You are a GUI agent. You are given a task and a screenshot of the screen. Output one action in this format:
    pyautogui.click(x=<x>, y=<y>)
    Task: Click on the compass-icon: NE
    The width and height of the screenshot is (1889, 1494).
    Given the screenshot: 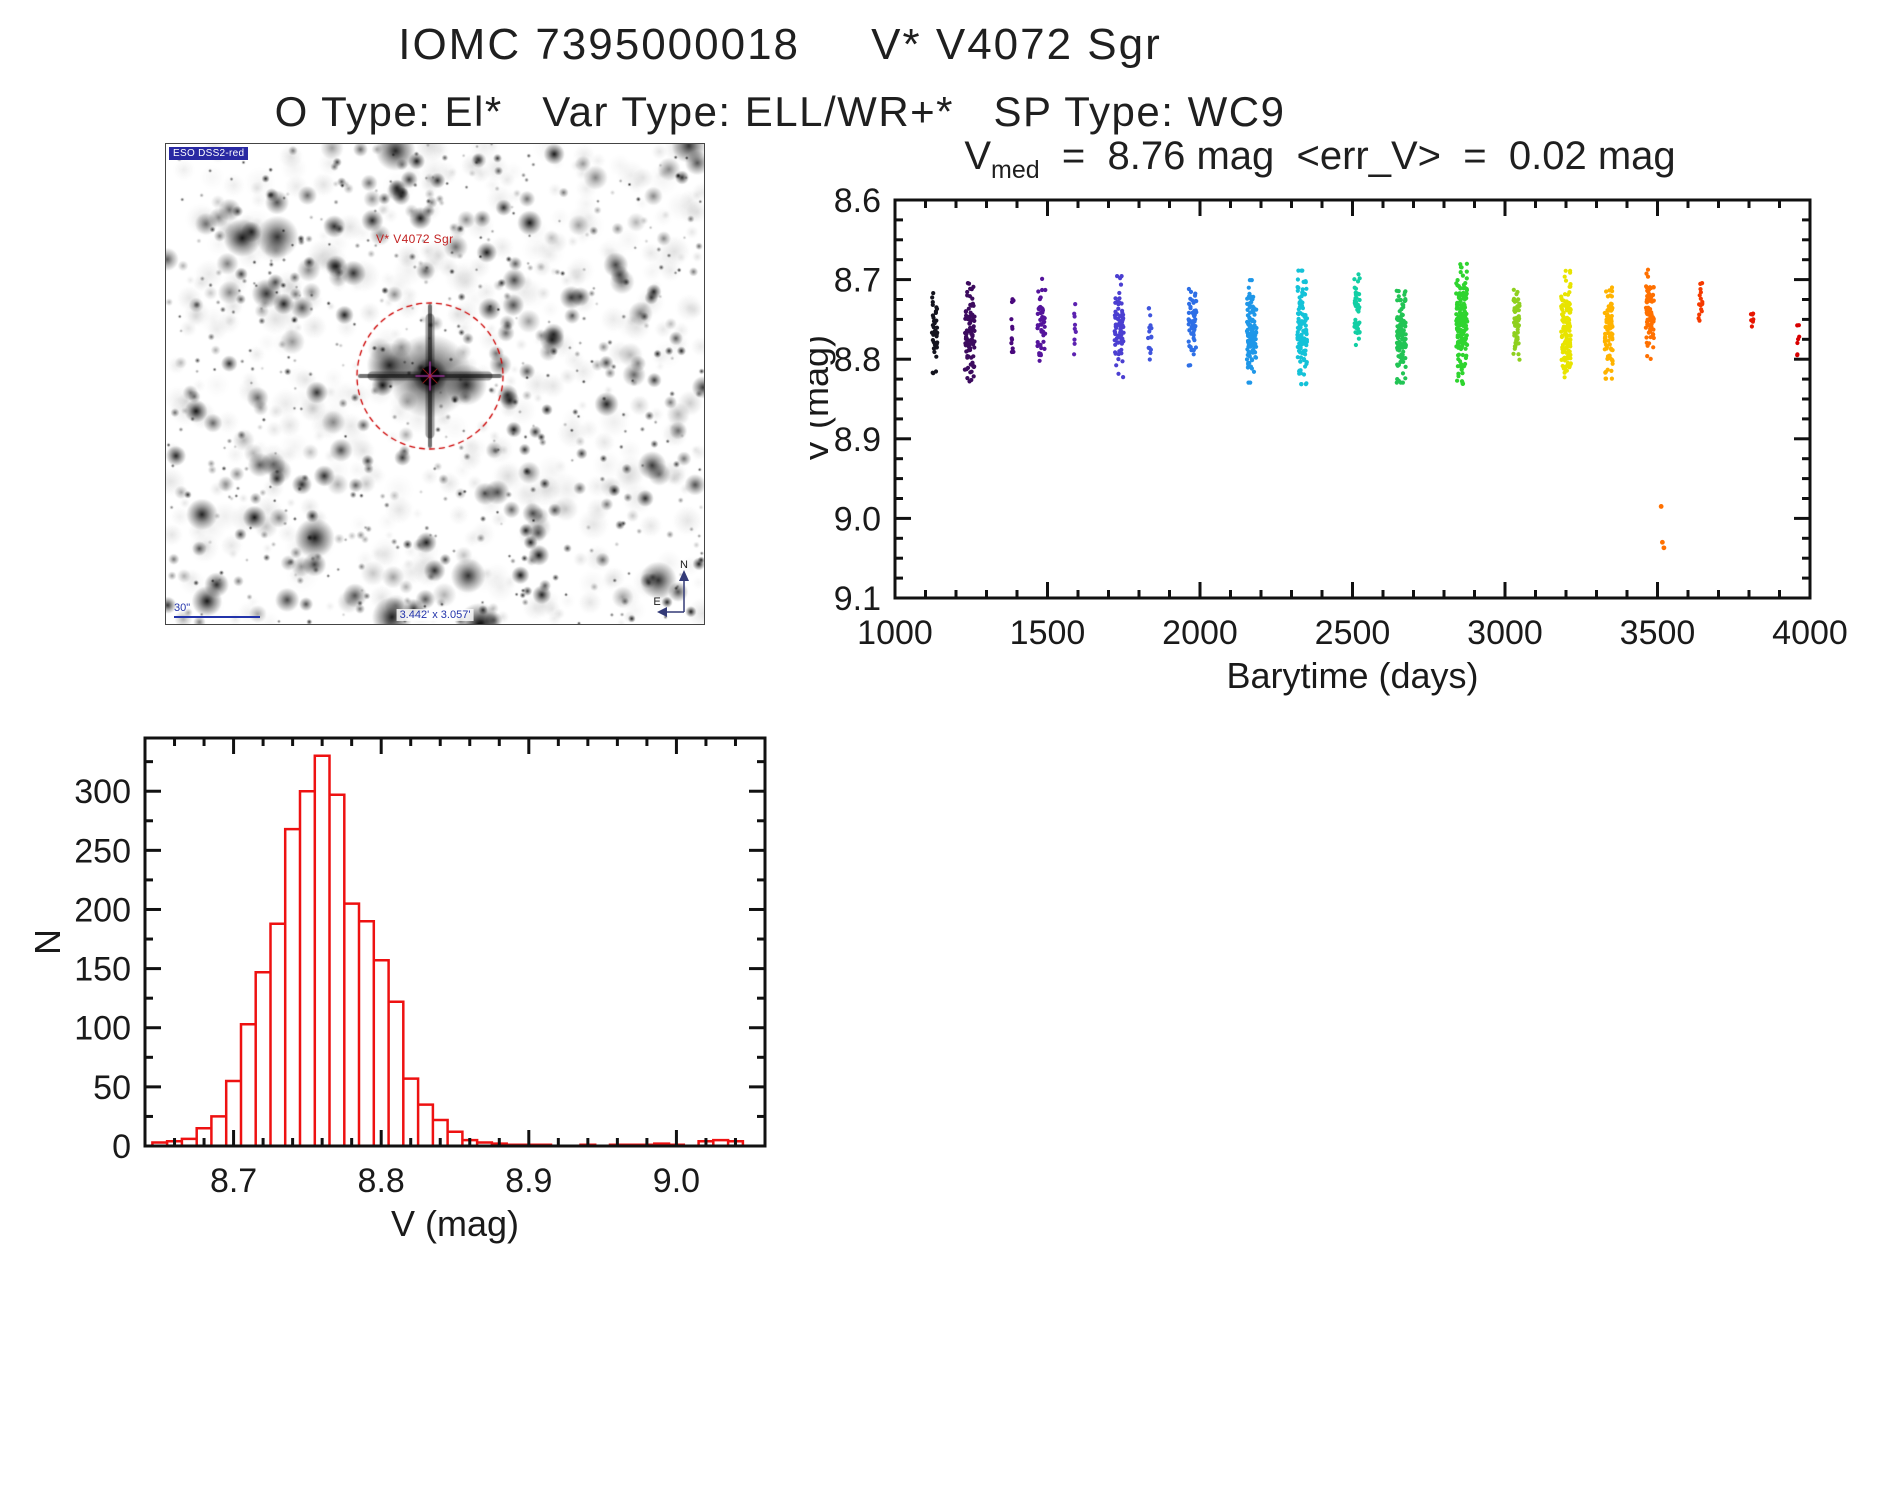 What is the action you would take?
    pyautogui.click(x=671, y=588)
    